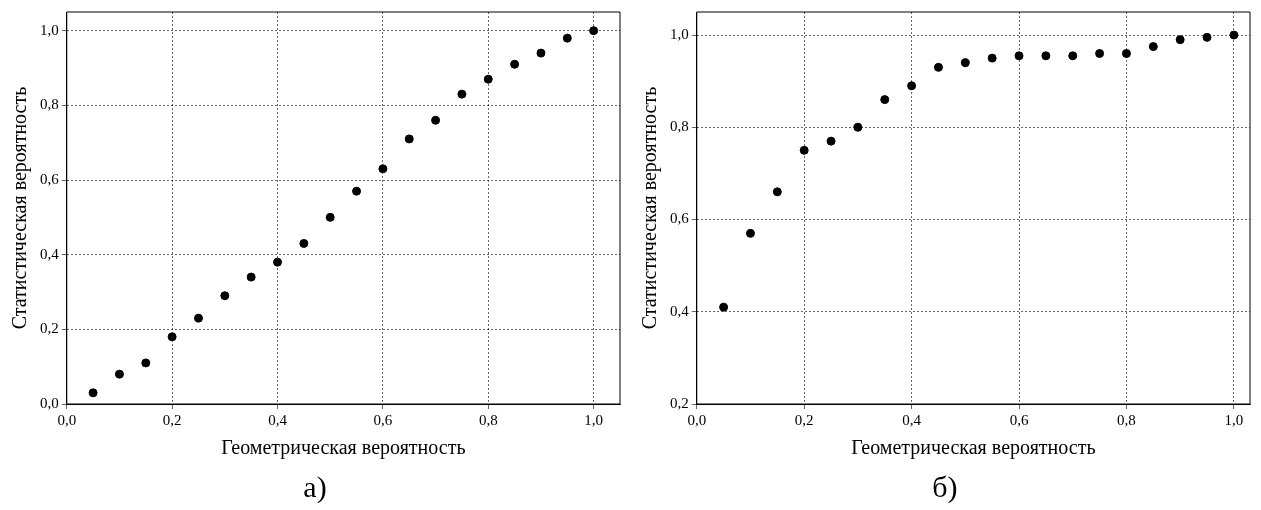  What do you see at coordinates (49, 402) in the screenshot?
I see `y-tick-label: 0,0` at bounding box center [49, 402].